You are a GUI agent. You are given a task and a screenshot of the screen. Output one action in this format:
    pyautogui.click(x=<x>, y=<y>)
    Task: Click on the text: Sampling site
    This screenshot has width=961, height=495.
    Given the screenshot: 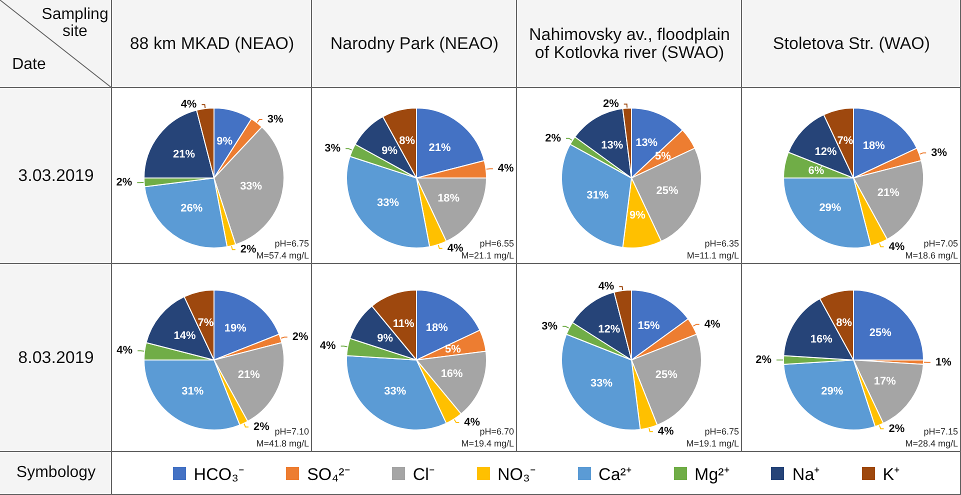 What is the action you would take?
    pyautogui.click(x=75, y=23)
    